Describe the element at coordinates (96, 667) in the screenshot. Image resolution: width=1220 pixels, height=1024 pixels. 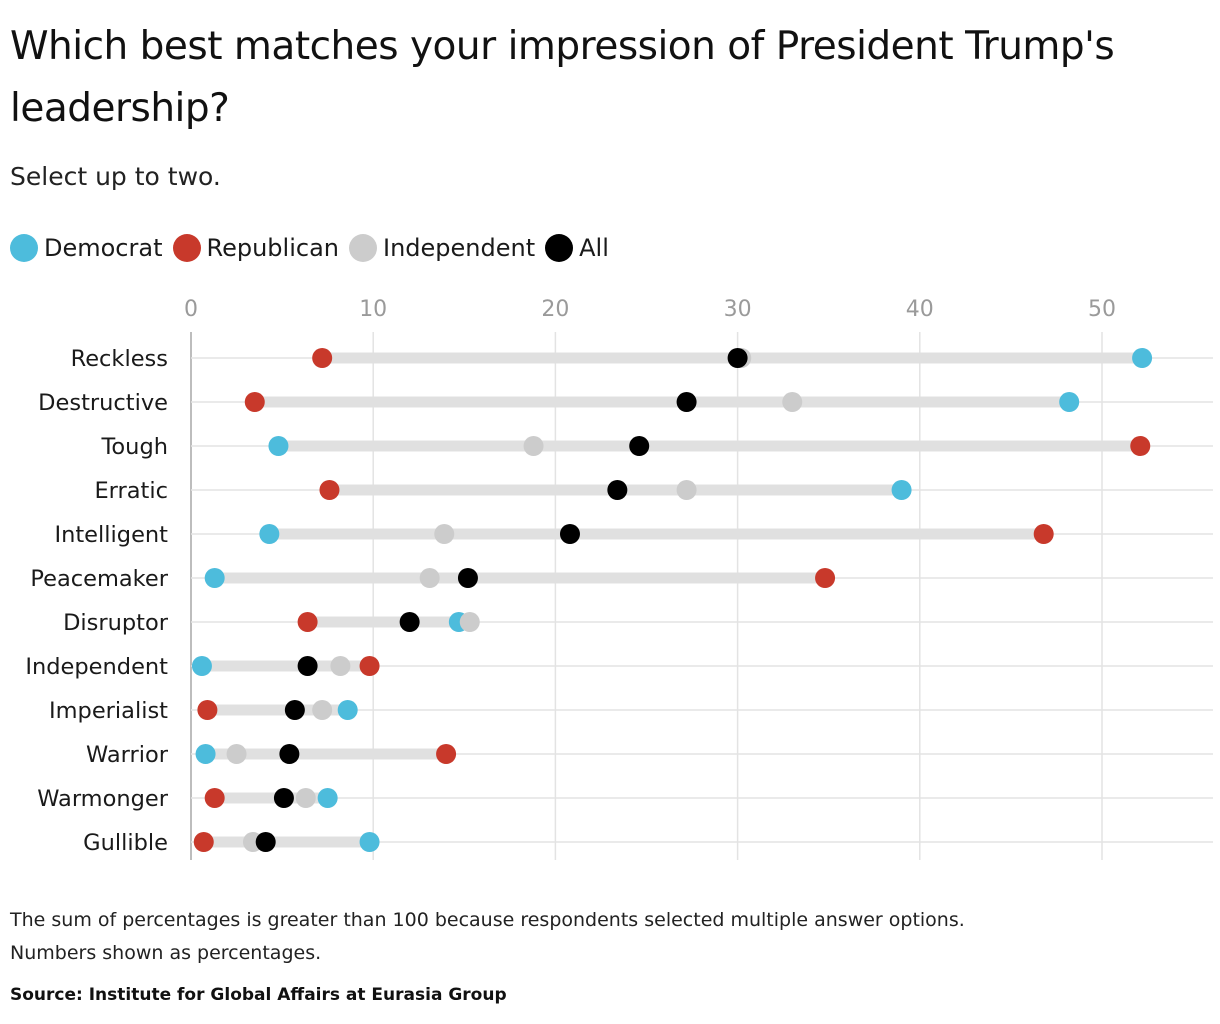
I see `category-label: Independent` at that location.